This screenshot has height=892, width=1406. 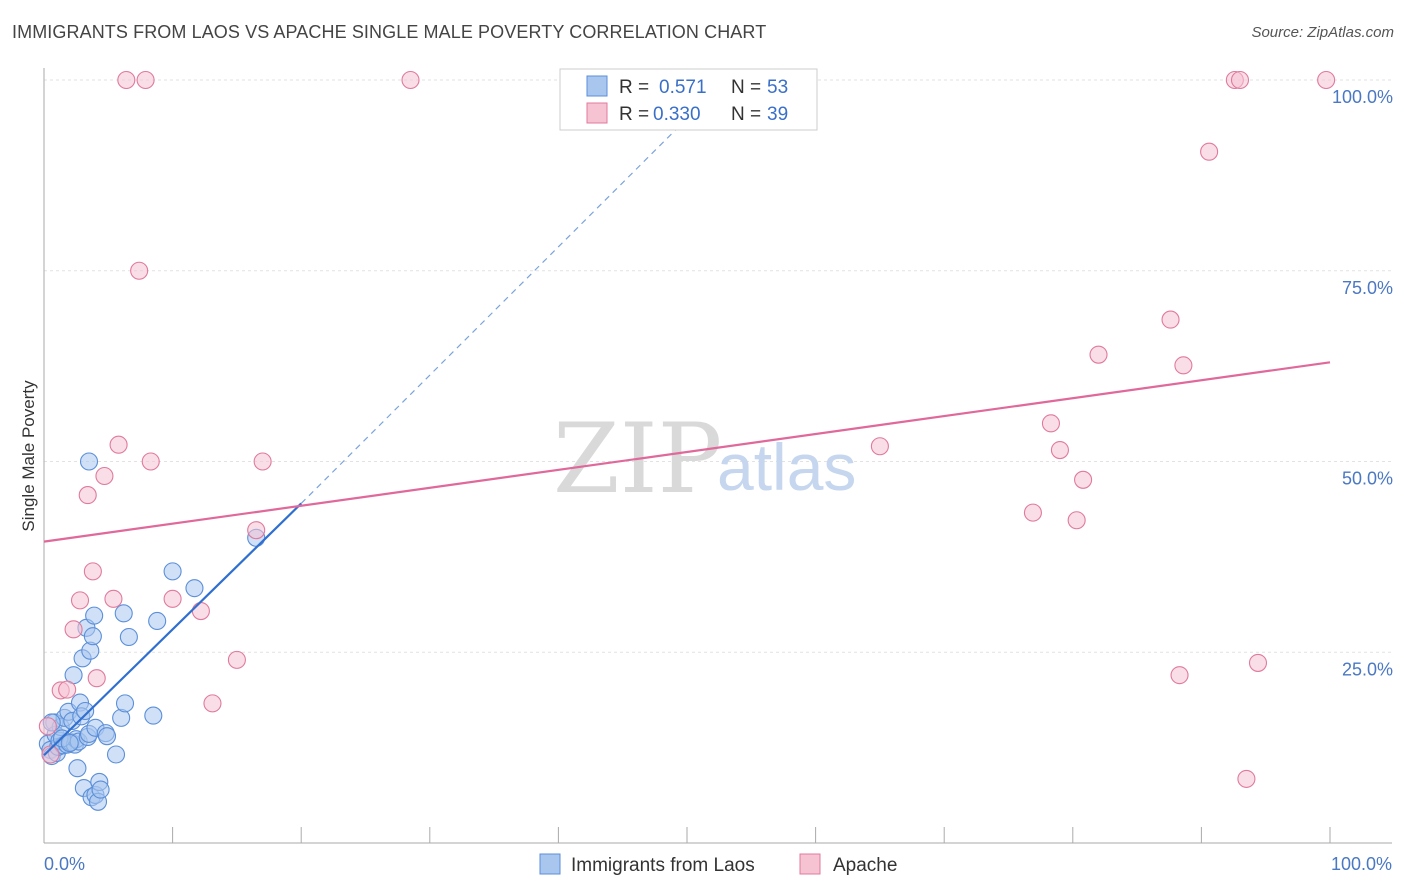 What do you see at coordinates (677, 114) in the screenshot?
I see `legend-r-value-2: 0.330` at bounding box center [677, 114].